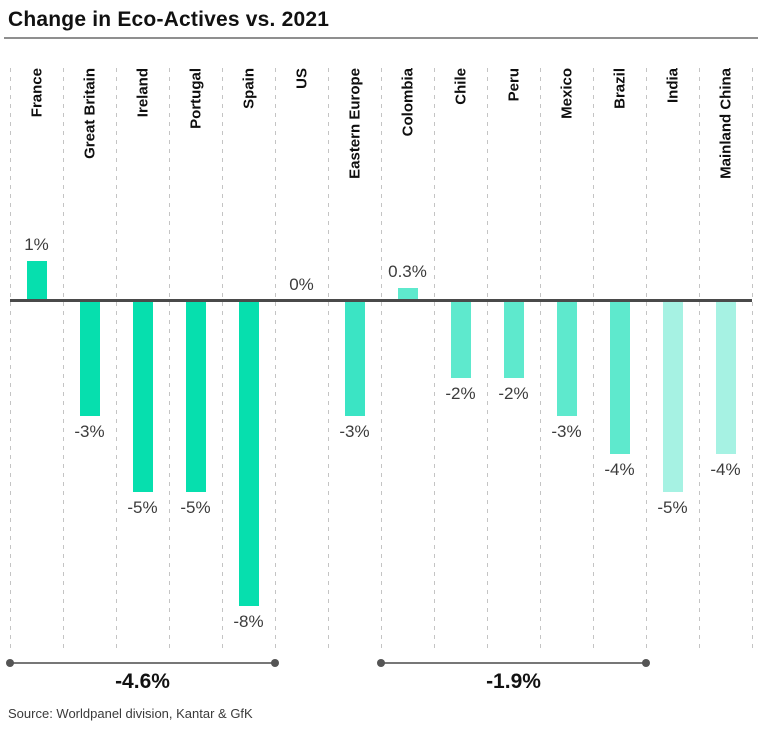 The image size is (762, 736). I want to click on bar-brazil, so click(619, 378).